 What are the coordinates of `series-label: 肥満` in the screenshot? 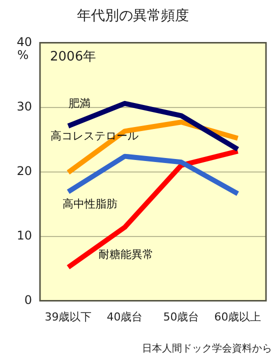 It's located at (79, 103).